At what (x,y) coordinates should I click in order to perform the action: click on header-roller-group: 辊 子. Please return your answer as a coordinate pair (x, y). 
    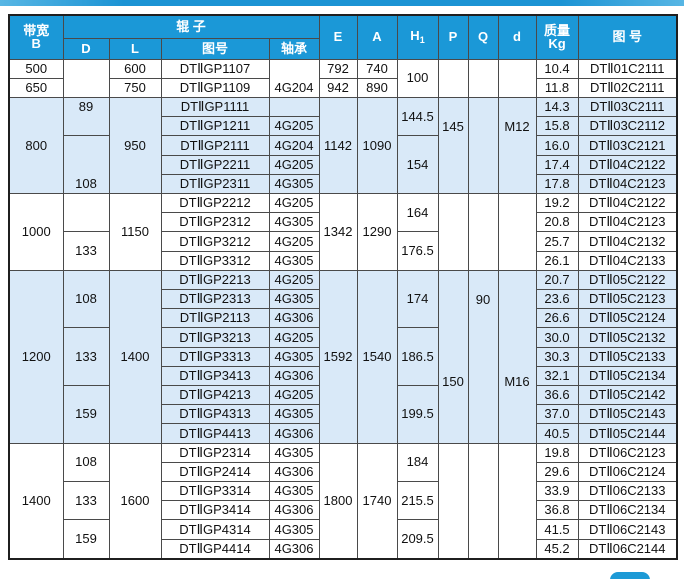
    Looking at the image, I should click on (191, 26).